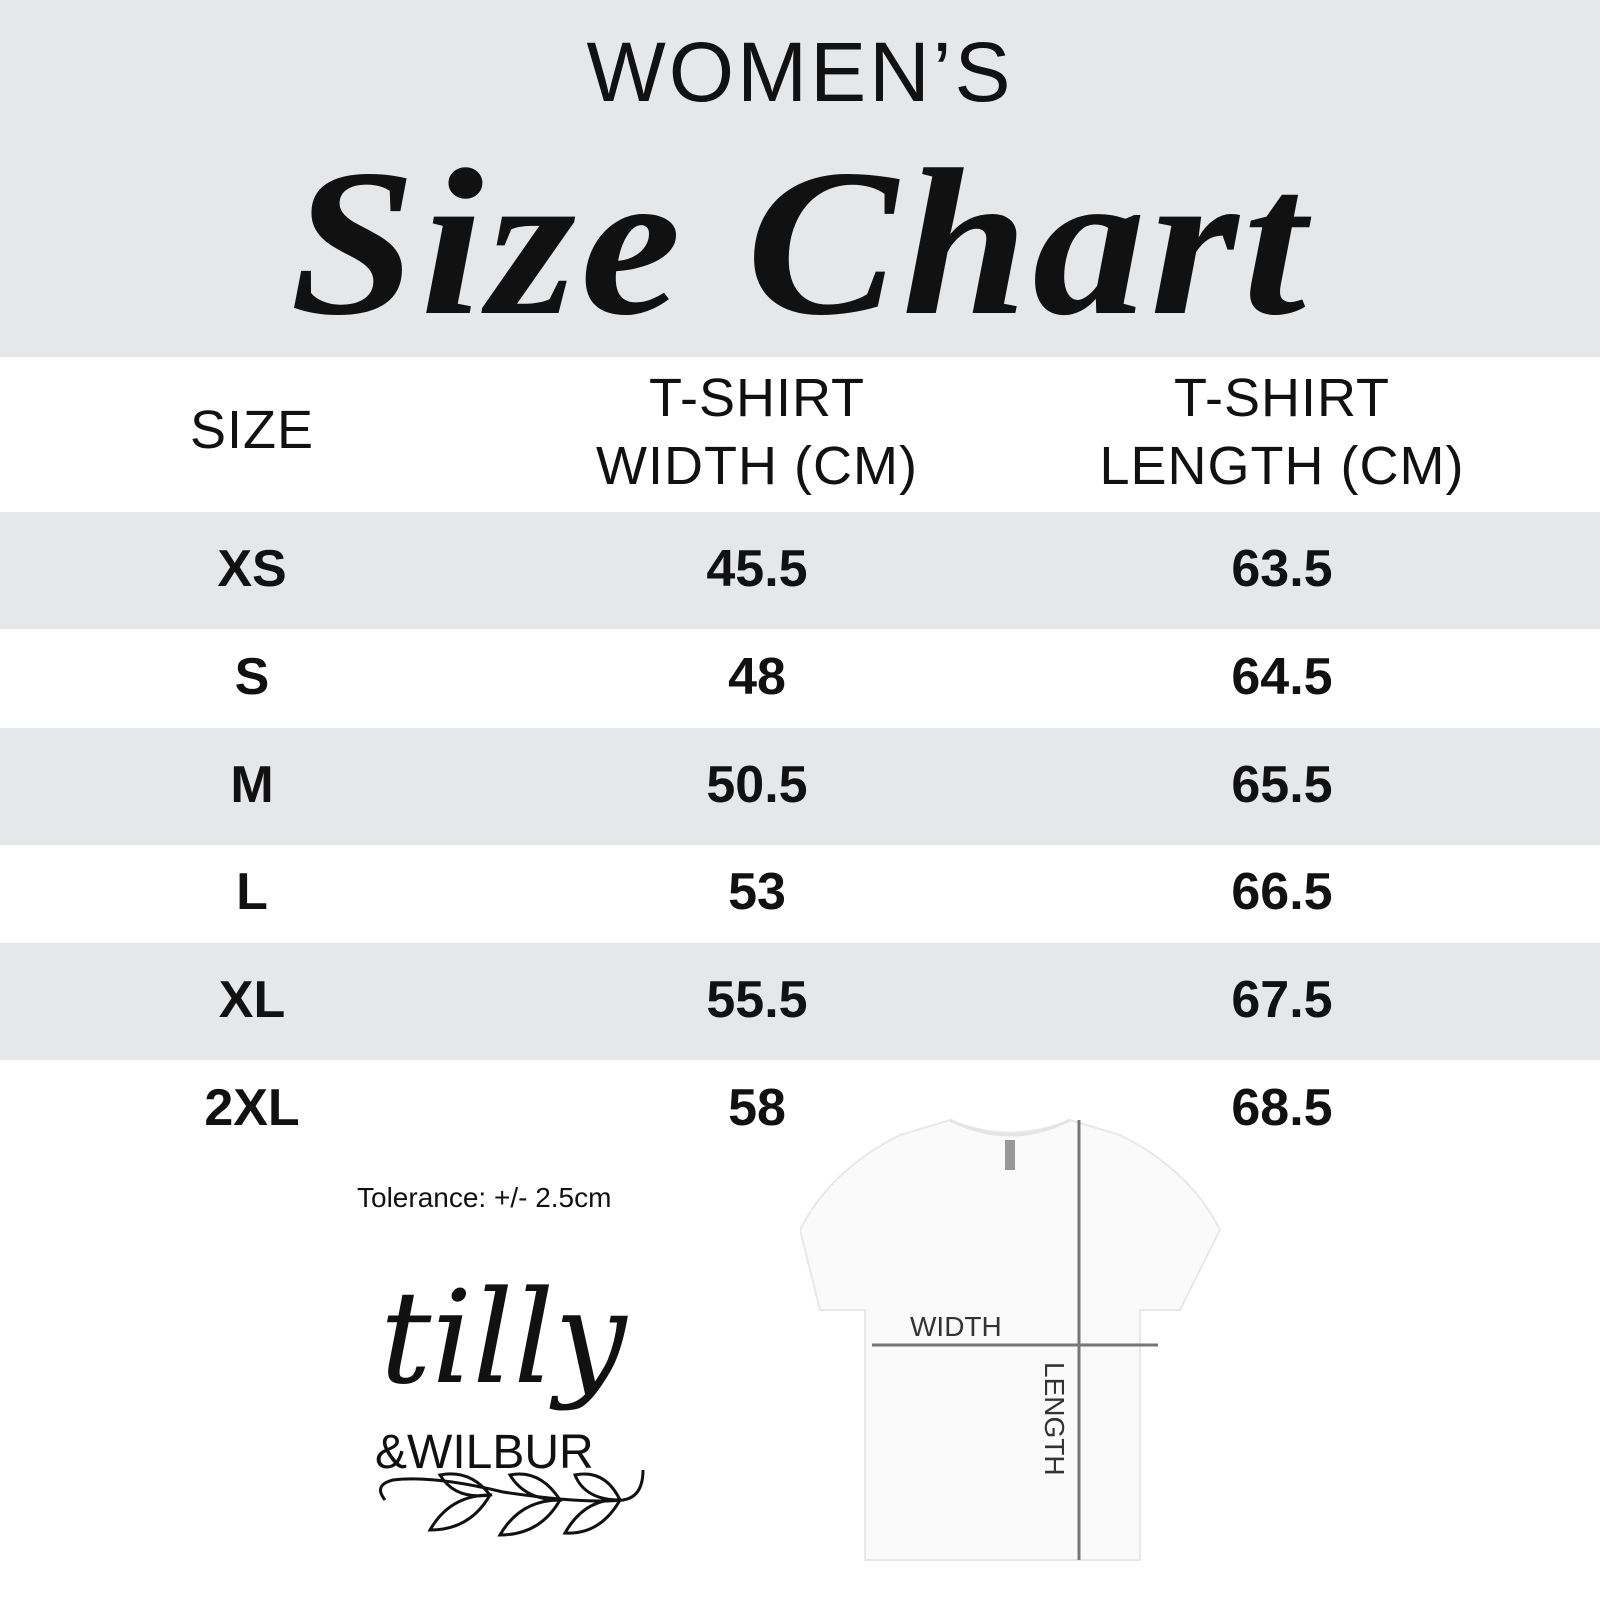  I want to click on length-cell: 63.5, so click(1282, 568).